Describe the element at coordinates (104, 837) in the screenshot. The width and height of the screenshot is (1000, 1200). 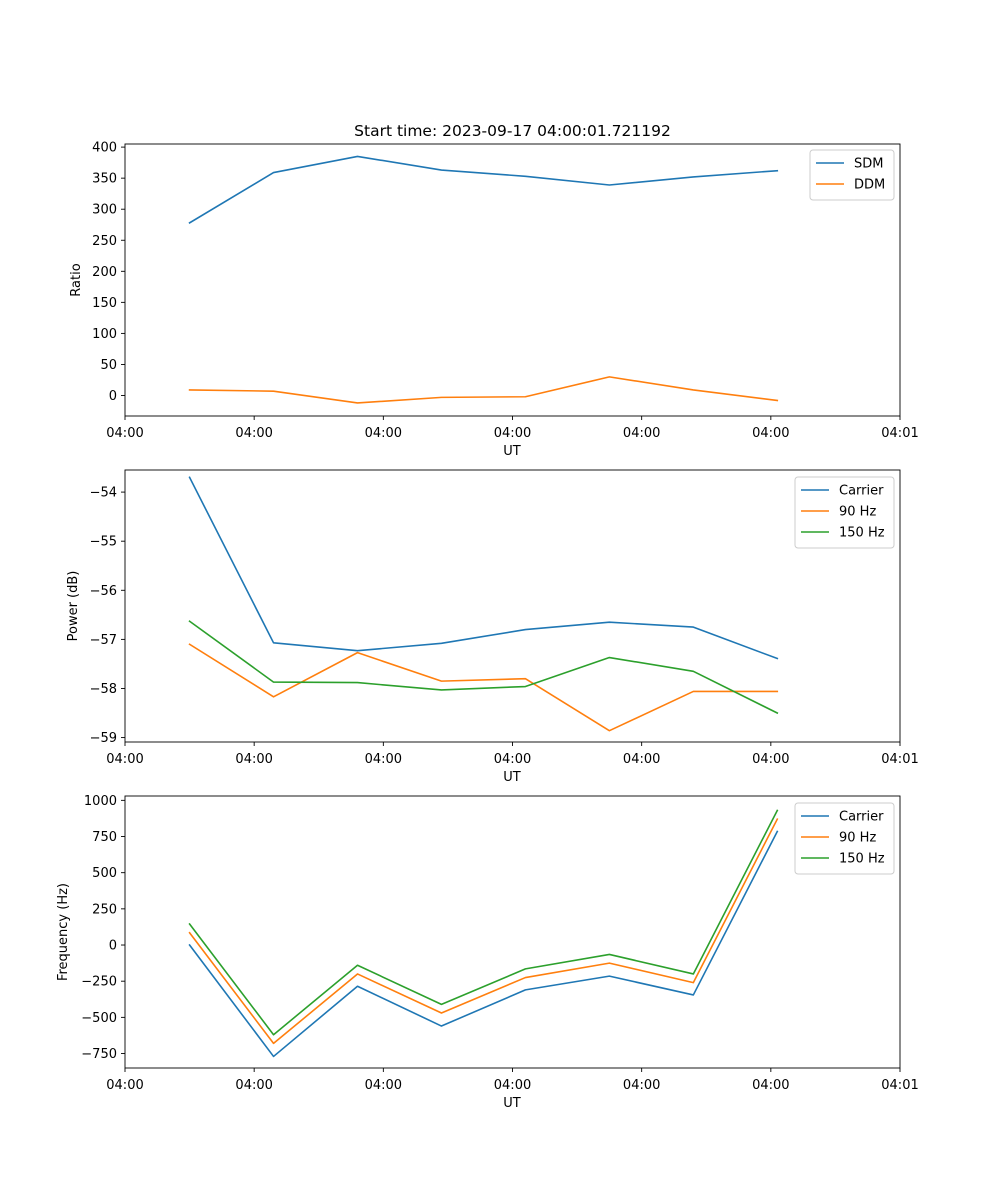
I see `y-tick-label: 750` at that location.